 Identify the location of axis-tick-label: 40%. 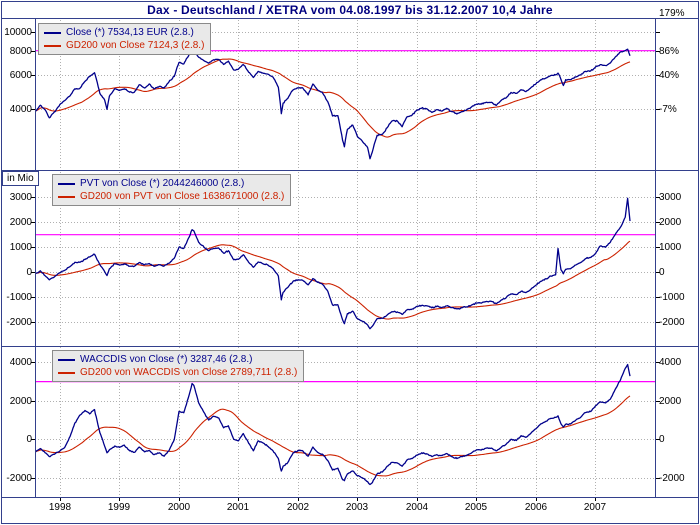
(669, 75).